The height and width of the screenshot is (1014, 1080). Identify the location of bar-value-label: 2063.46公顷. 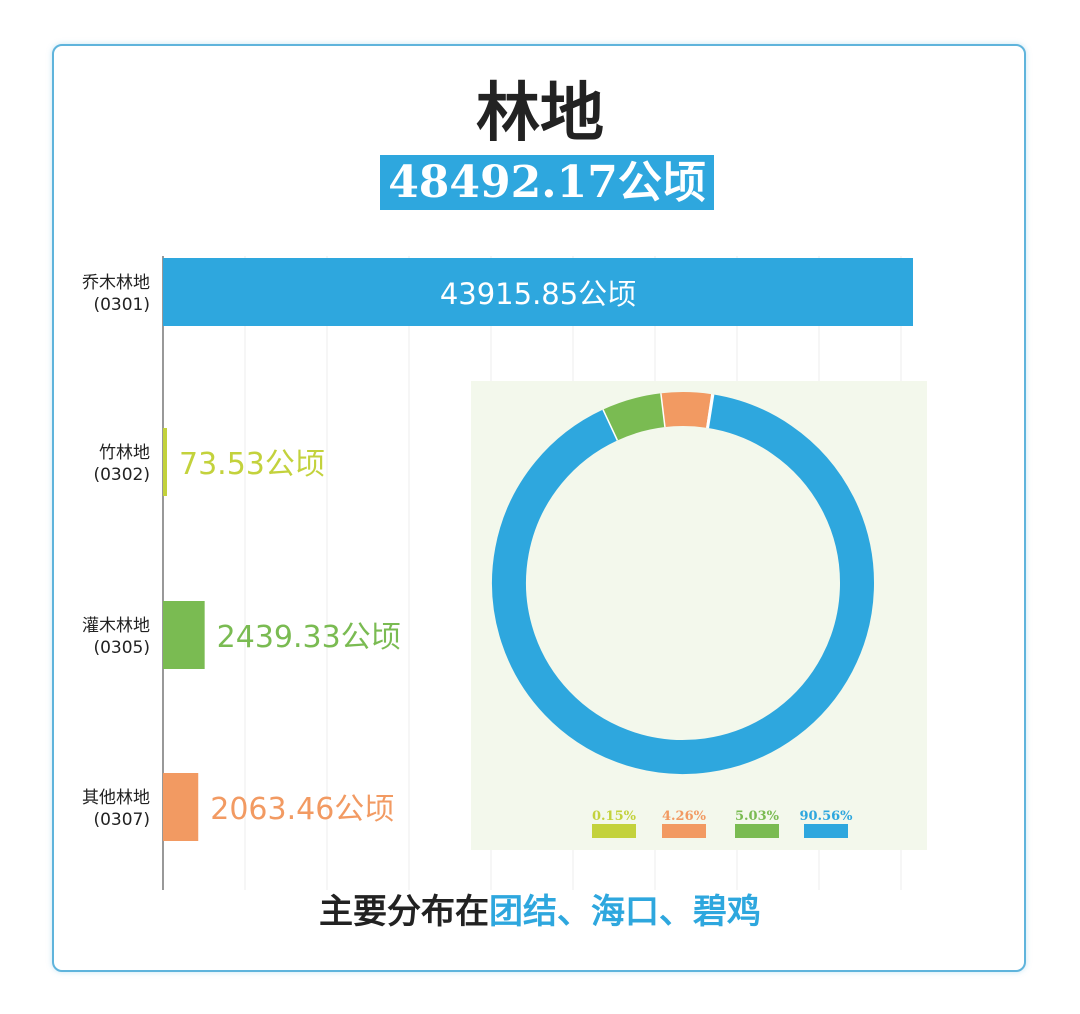
(302, 809).